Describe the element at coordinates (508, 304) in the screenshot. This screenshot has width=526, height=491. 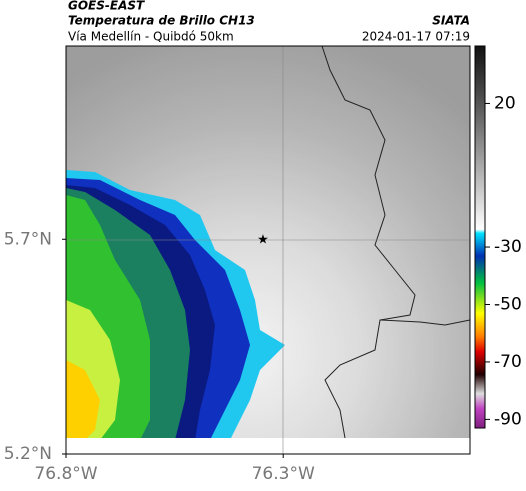
I see `colorbar-tick-label: -50` at that location.